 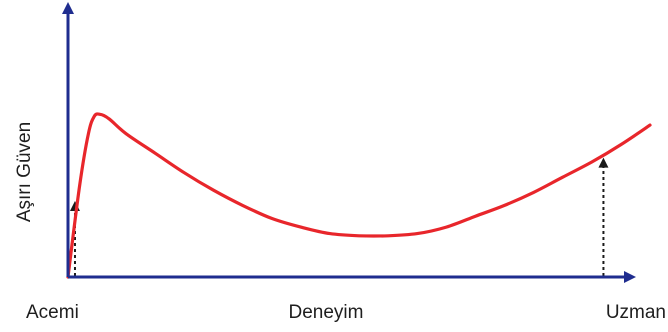 What do you see at coordinates (630, 277) in the screenshot?
I see `x-axis-arrowhead` at bounding box center [630, 277].